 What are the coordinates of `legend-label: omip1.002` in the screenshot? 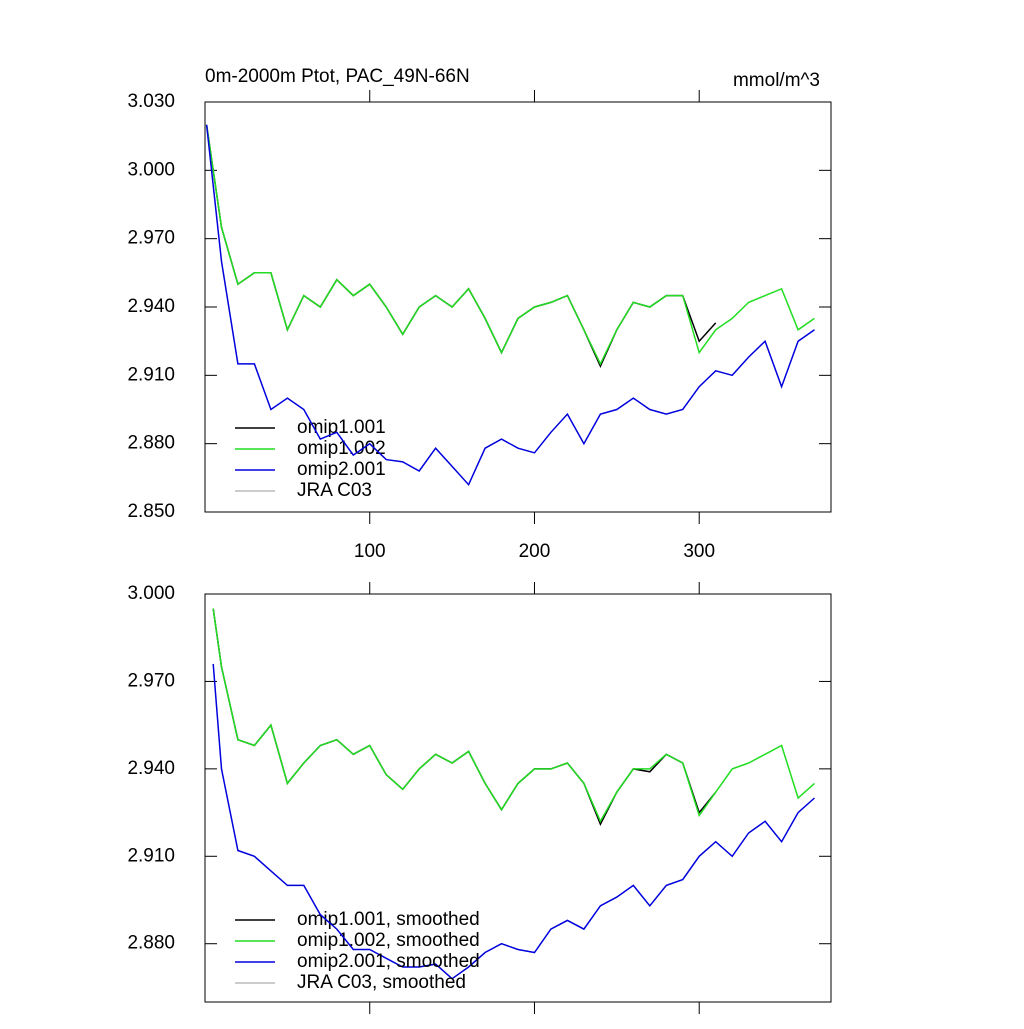 It's located at (341, 448).